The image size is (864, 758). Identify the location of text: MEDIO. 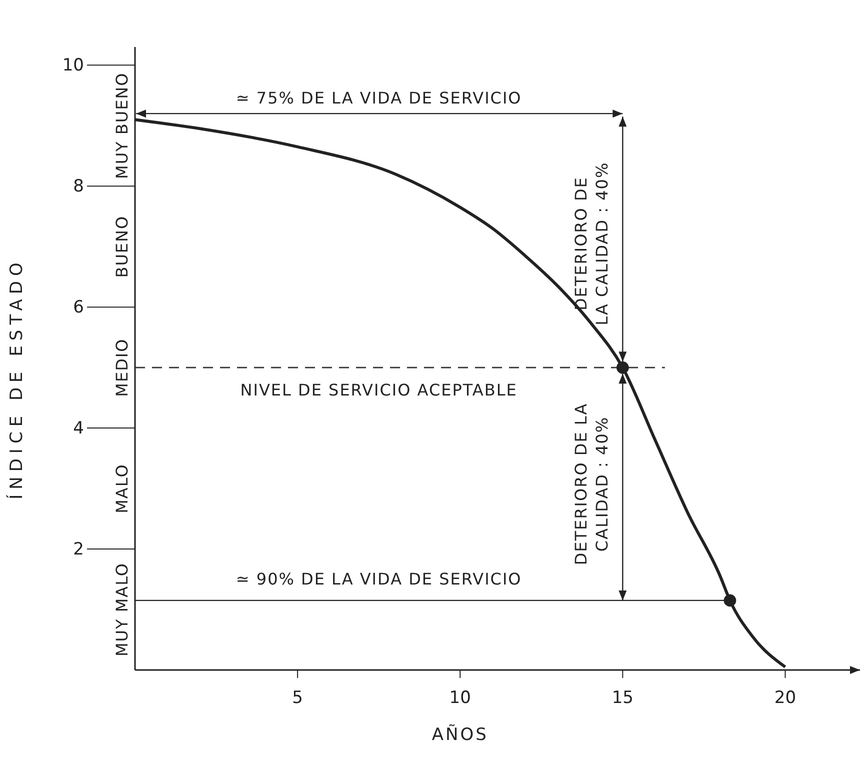
(122, 367).